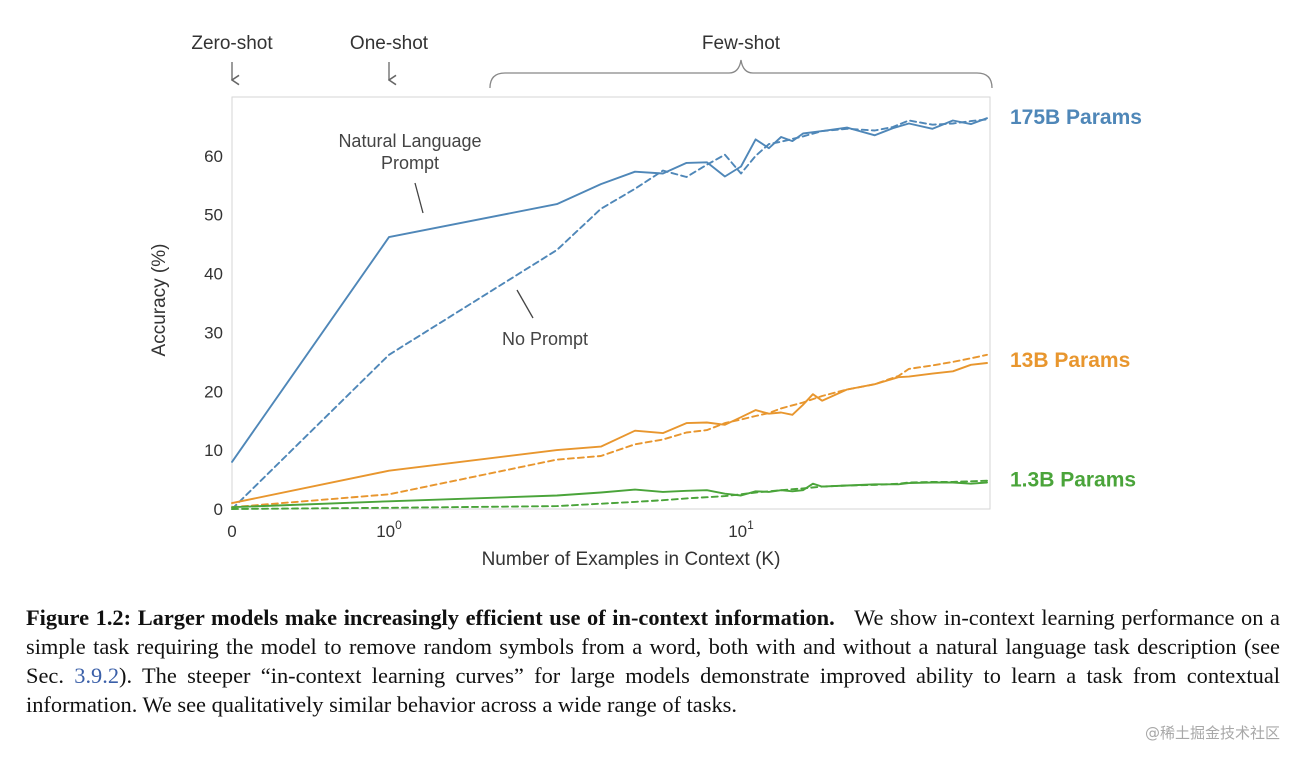 This screenshot has height=763, width=1300. What do you see at coordinates (1070, 360) in the screenshot?
I see `series-label-13b-params: 13B Params` at bounding box center [1070, 360].